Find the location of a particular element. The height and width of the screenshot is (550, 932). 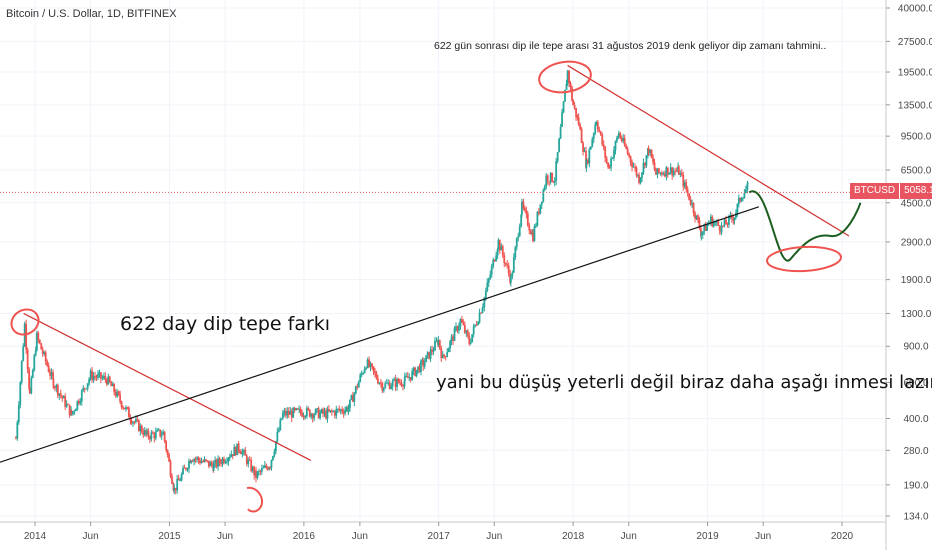

y-tick-label: 600.0 is located at coordinates (915, 383).